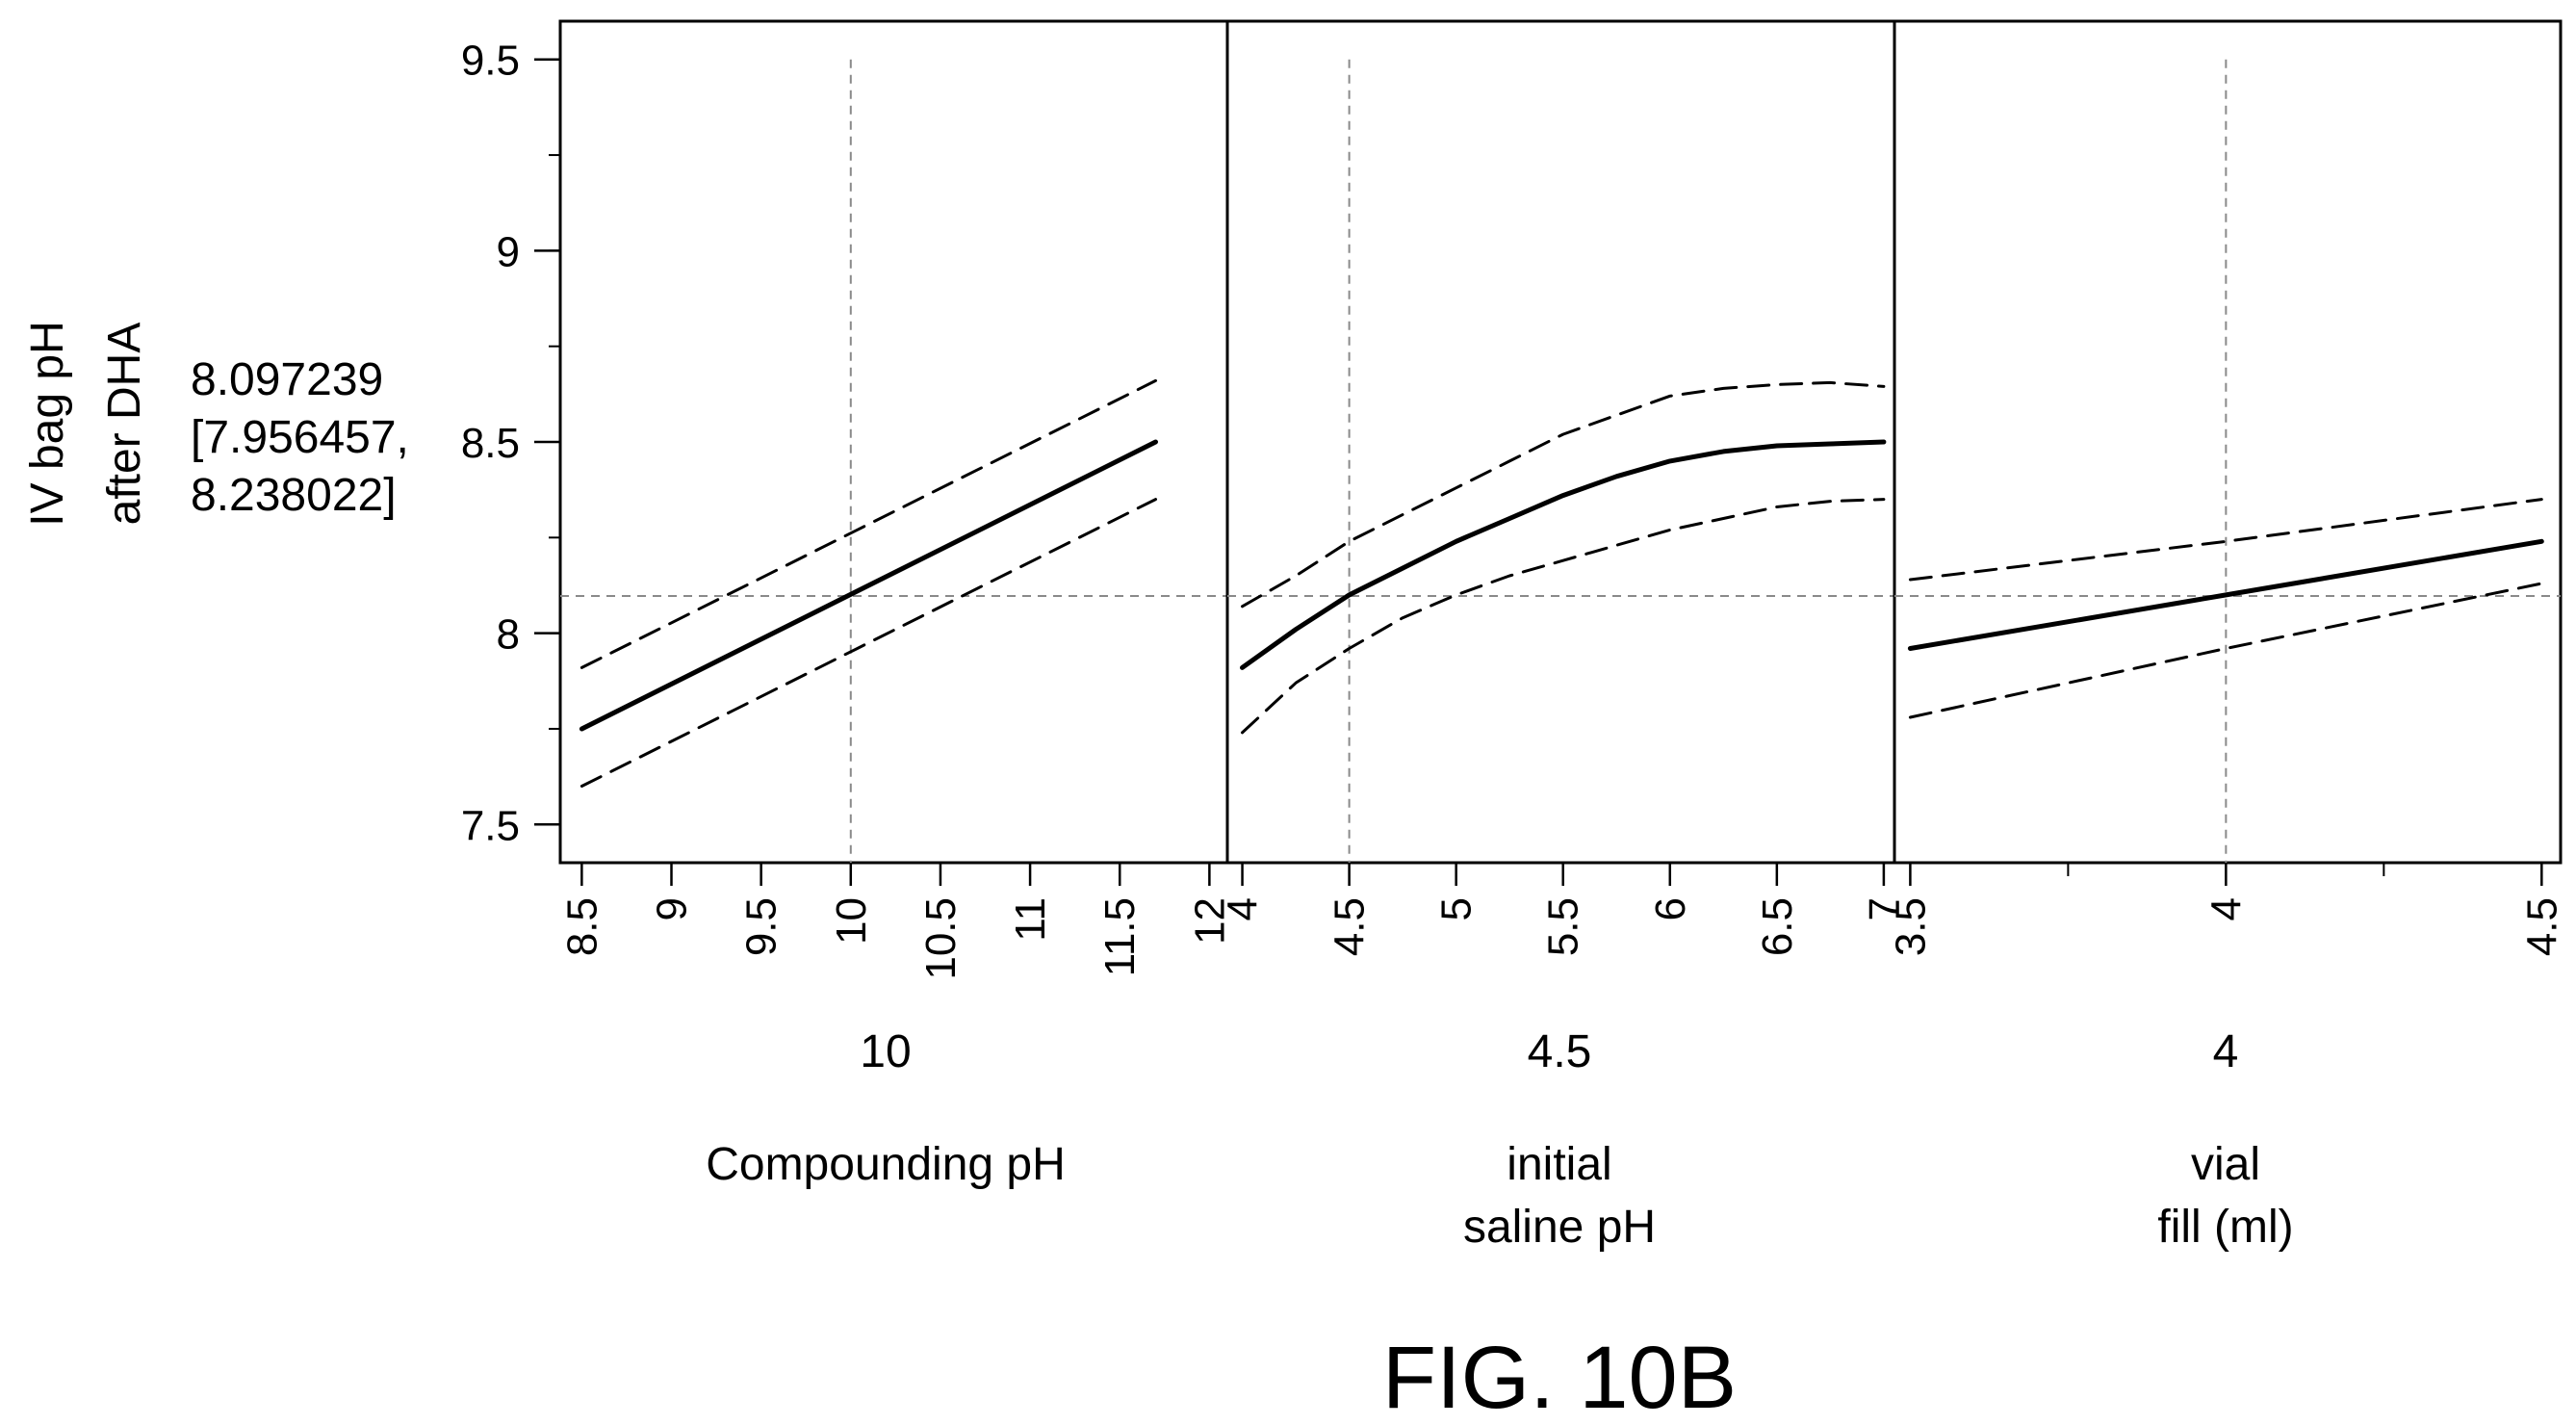 This screenshot has width=2576, height=1425. I want to click on y-tick-label-4: 9.5, so click(491, 61).